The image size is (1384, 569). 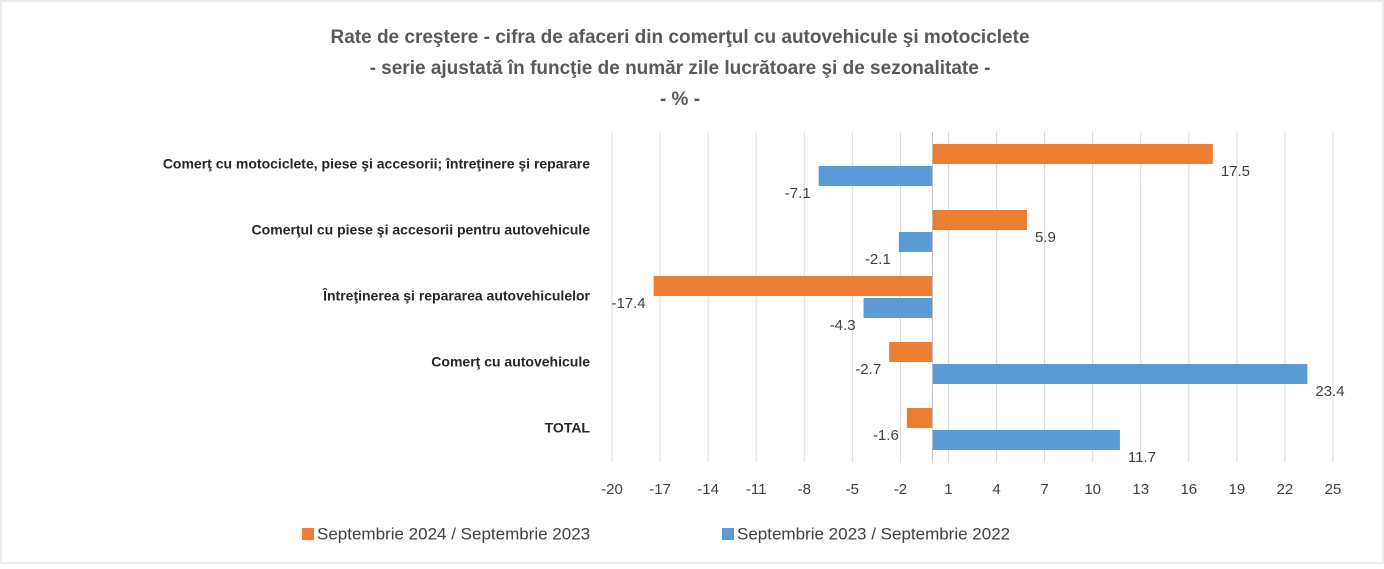 What do you see at coordinates (1140, 489) in the screenshot?
I see `x-tick-label: 13` at bounding box center [1140, 489].